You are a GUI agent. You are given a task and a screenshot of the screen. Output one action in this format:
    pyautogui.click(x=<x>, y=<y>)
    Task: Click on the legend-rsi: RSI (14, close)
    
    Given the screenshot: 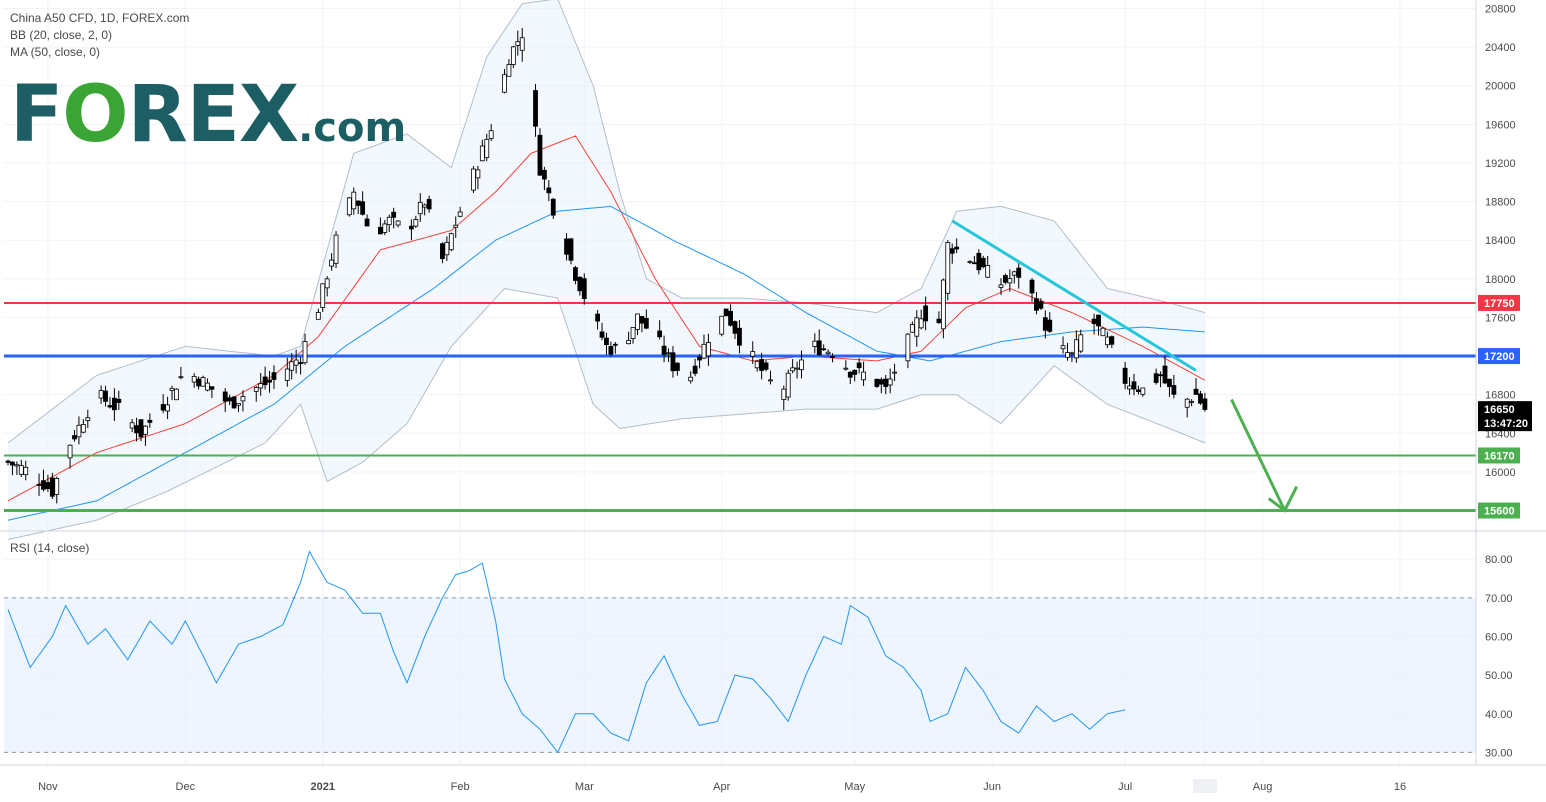 What is the action you would take?
    pyautogui.click(x=50, y=548)
    